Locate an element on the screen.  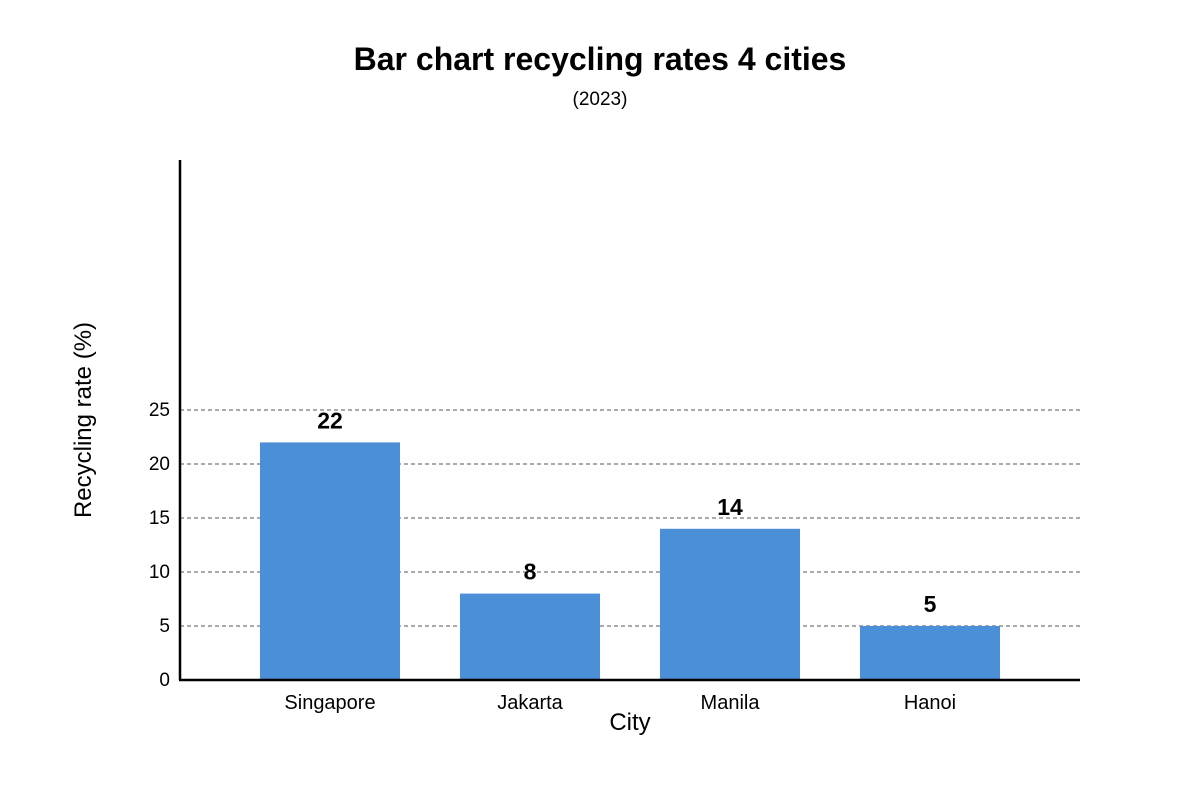
bar-hanoi is located at coordinates (930, 653).